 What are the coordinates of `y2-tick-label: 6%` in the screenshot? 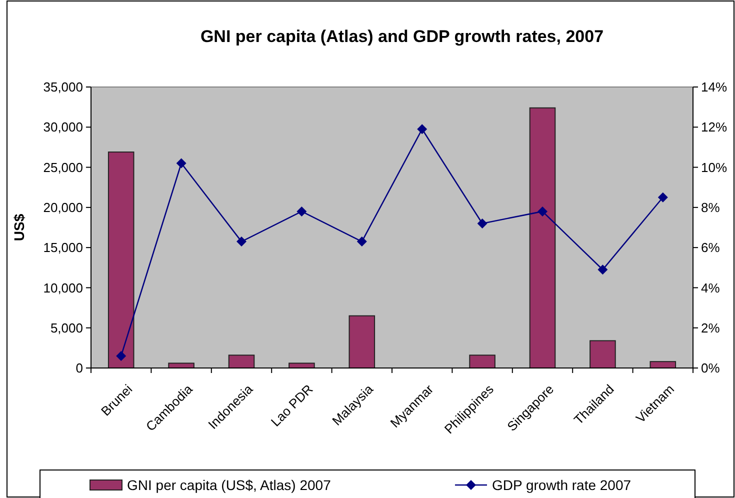 It's located at (710, 248).